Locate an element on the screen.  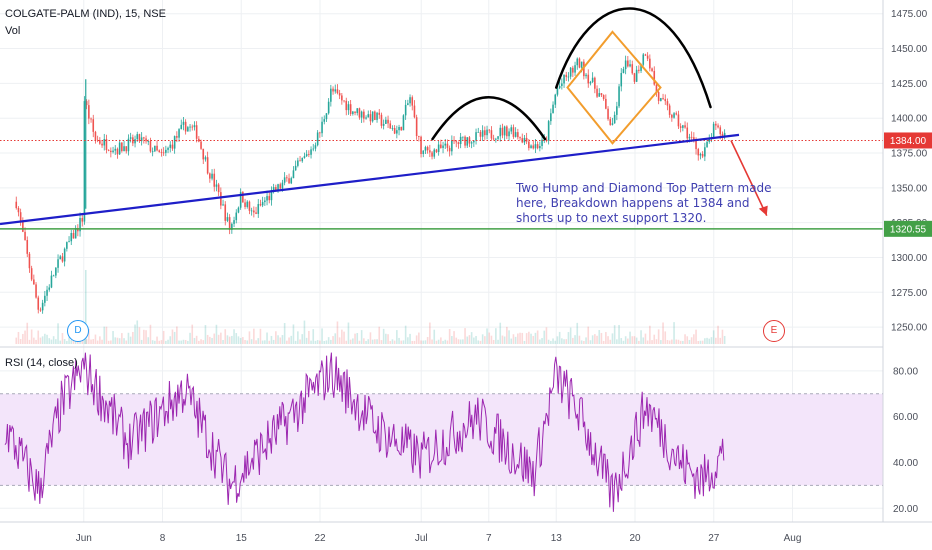
x-tick-label: Jul is located at coordinates (421, 538).